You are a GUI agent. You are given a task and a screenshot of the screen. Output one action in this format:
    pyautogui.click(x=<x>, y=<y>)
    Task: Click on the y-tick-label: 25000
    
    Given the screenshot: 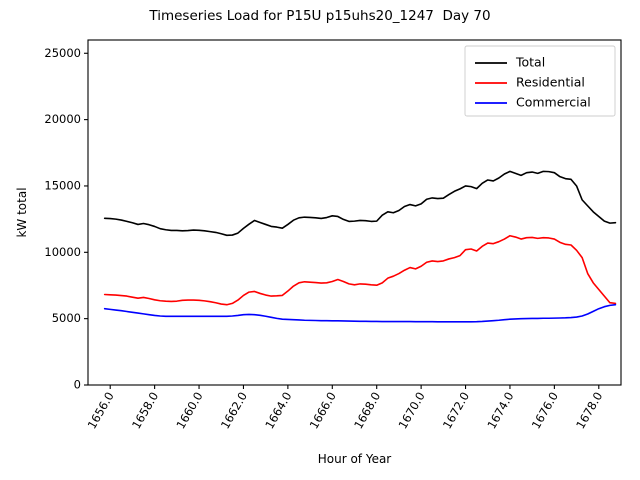 What is the action you would take?
    pyautogui.click(x=62, y=53)
    